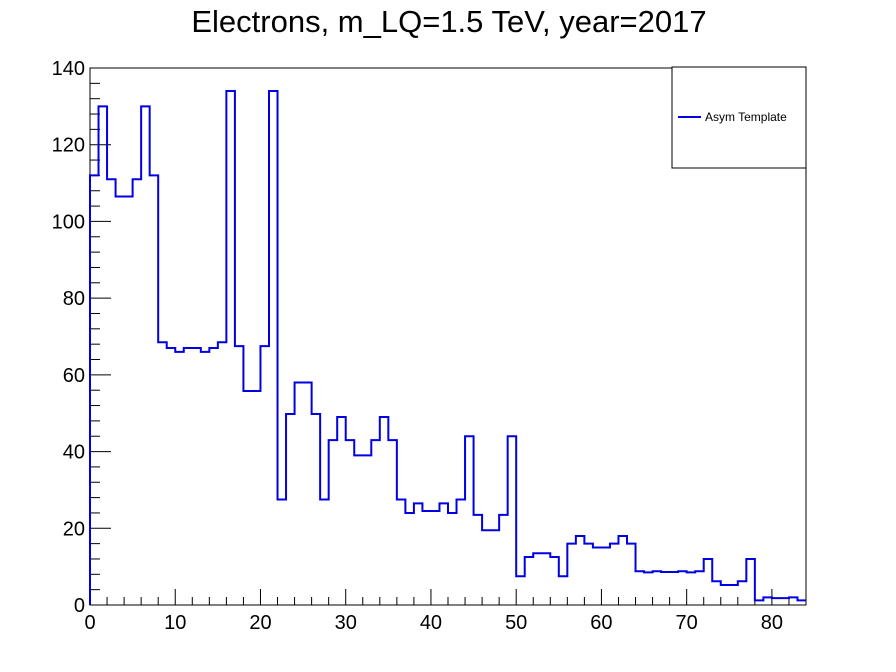 This screenshot has width=896, height=672. Describe the element at coordinates (772, 623) in the screenshot. I see `x-tick-label: 80` at that location.